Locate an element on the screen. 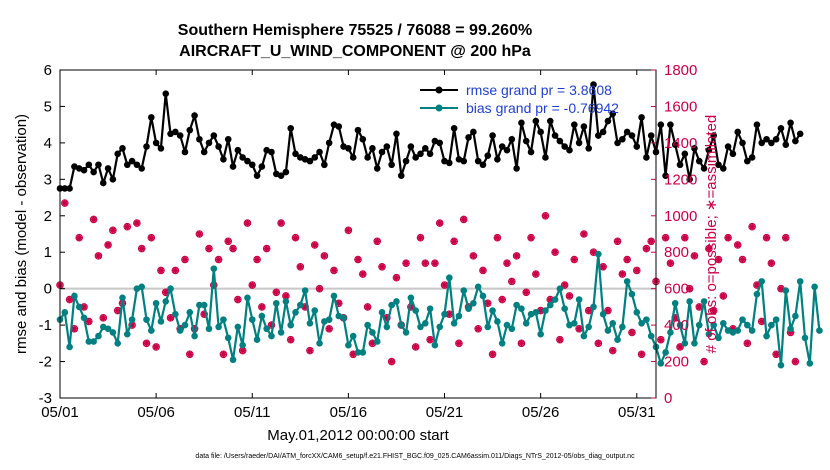 Image resolution: width=830 pixels, height=470 pixels. y-tick-label-left: -3 is located at coordinates (45, 398).